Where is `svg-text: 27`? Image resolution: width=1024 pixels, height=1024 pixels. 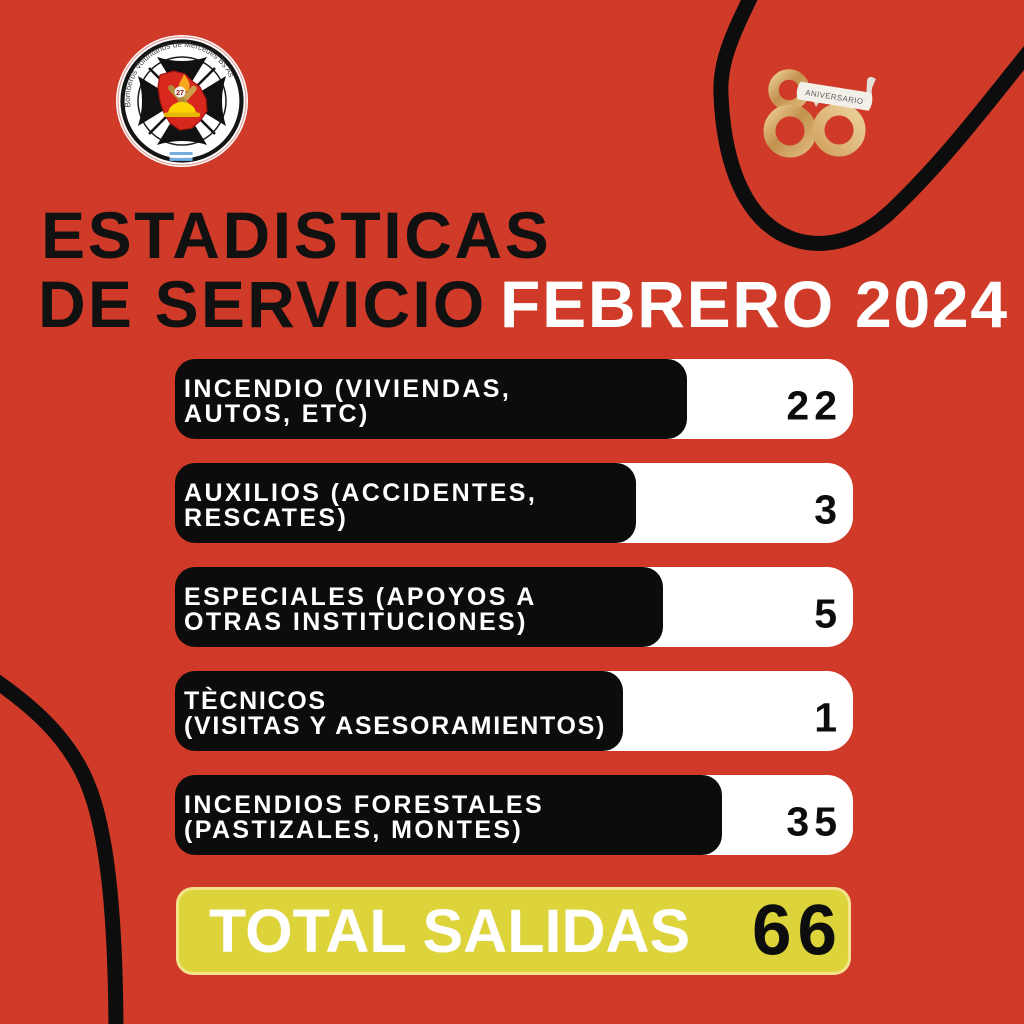
svg-text: 27 is located at coordinates (180, 93).